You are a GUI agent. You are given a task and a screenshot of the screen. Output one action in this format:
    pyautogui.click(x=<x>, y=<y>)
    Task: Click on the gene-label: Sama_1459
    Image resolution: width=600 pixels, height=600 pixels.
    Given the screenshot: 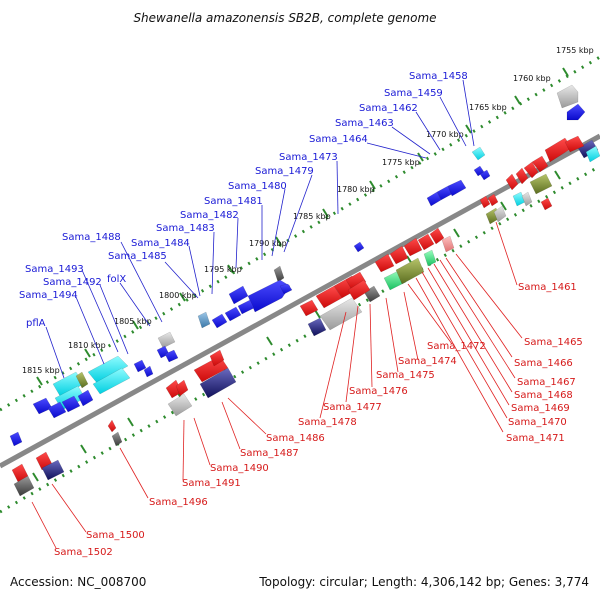 What is the action you would take?
    pyautogui.click(x=413, y=93)
    